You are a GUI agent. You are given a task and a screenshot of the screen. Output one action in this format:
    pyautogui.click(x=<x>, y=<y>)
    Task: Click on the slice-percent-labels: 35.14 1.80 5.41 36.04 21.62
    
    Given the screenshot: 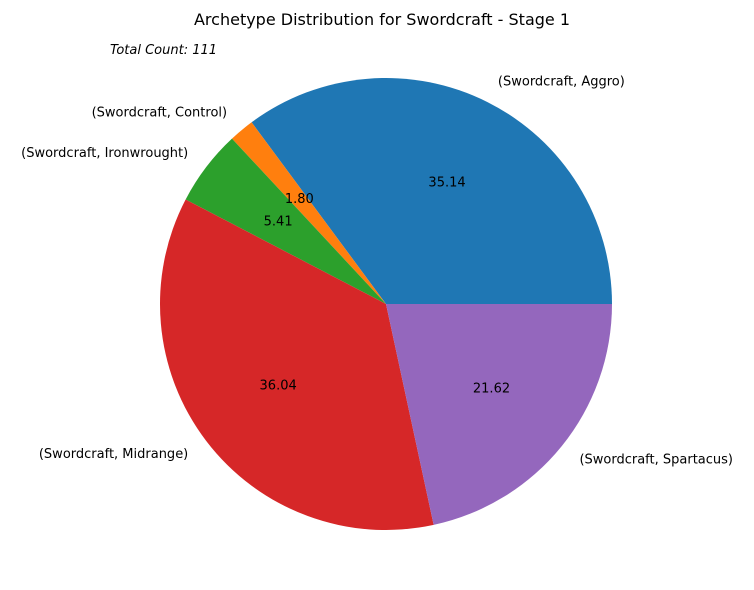 What is the action you would take?
    pyautogui.click(x=385, y=285)
    